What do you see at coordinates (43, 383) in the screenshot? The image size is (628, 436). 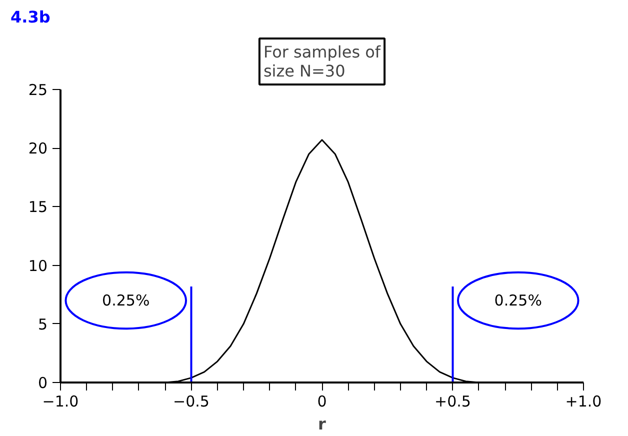 I see `y-tick-label: 0` at bounding box center [43, 383].